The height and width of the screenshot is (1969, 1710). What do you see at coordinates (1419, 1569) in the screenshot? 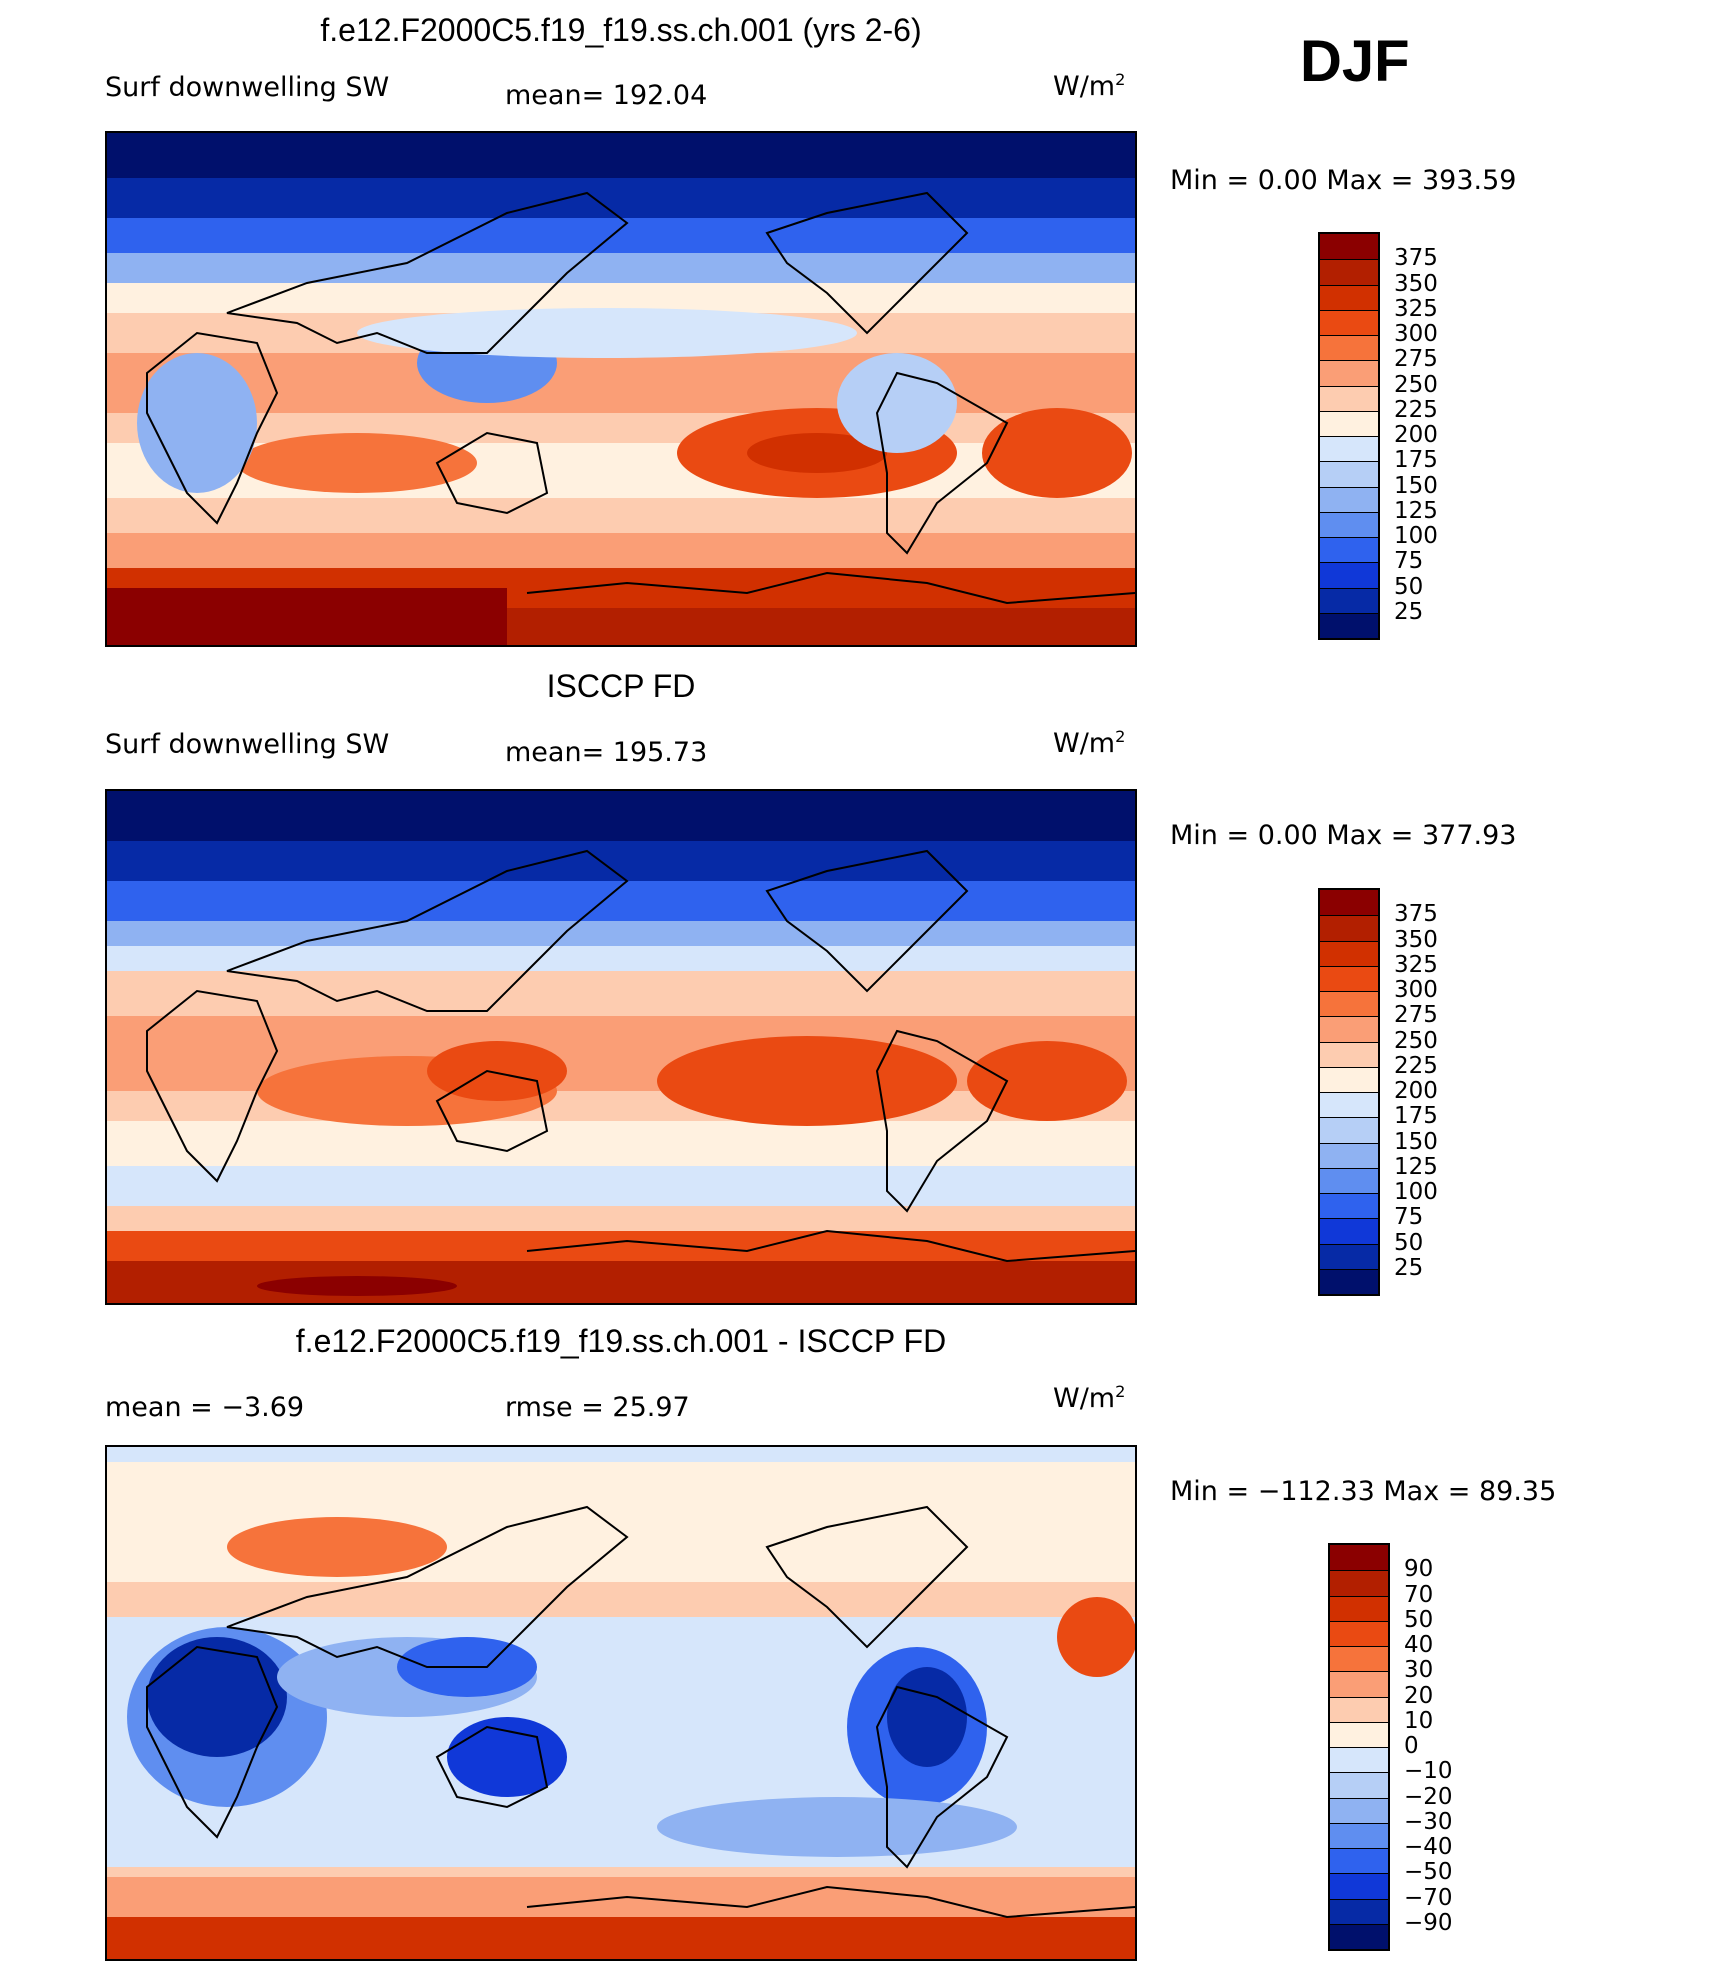
I see `colorbar-tick-label: 90` at bounding box center [1419, 1569].